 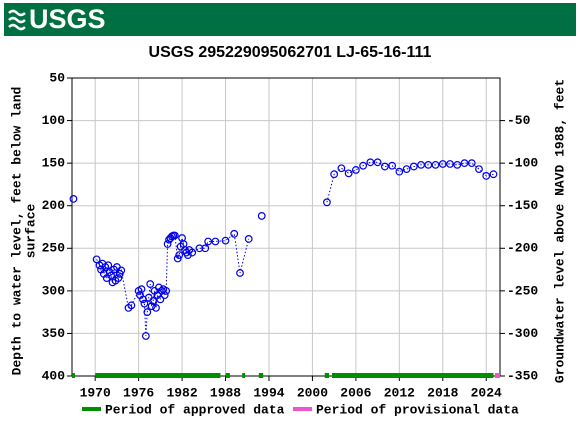 What do you see at coordinates (54, 120) in the screenshot?
I see `y-tick-label: 100` at bounding box center [54, 120].